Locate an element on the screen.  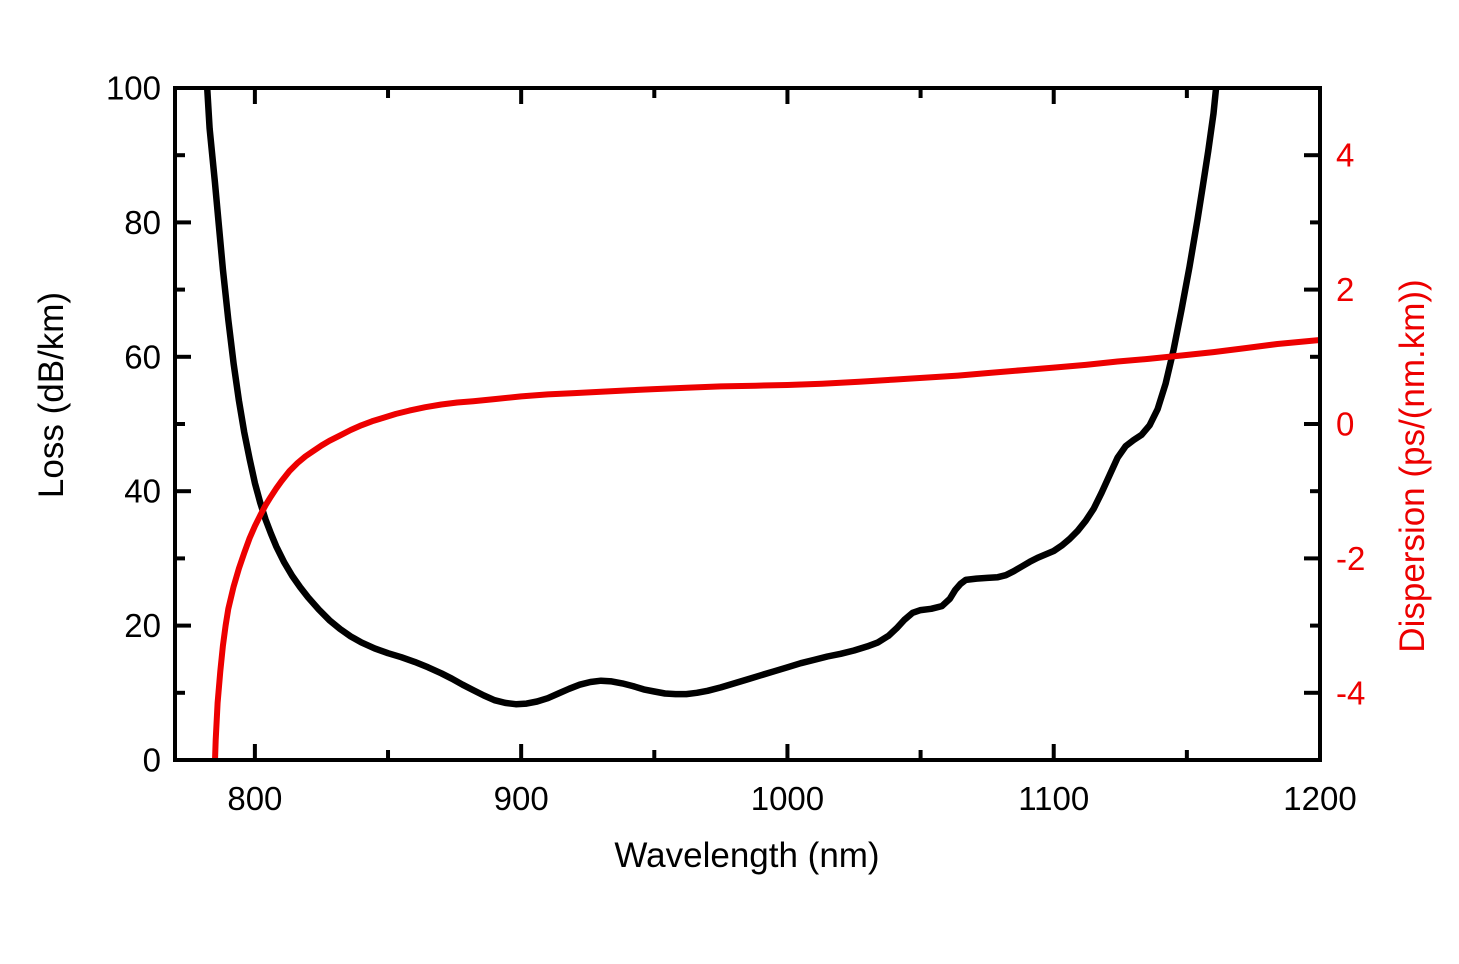
y-left-tick-label: 40 is located at coordinates (142, 491).